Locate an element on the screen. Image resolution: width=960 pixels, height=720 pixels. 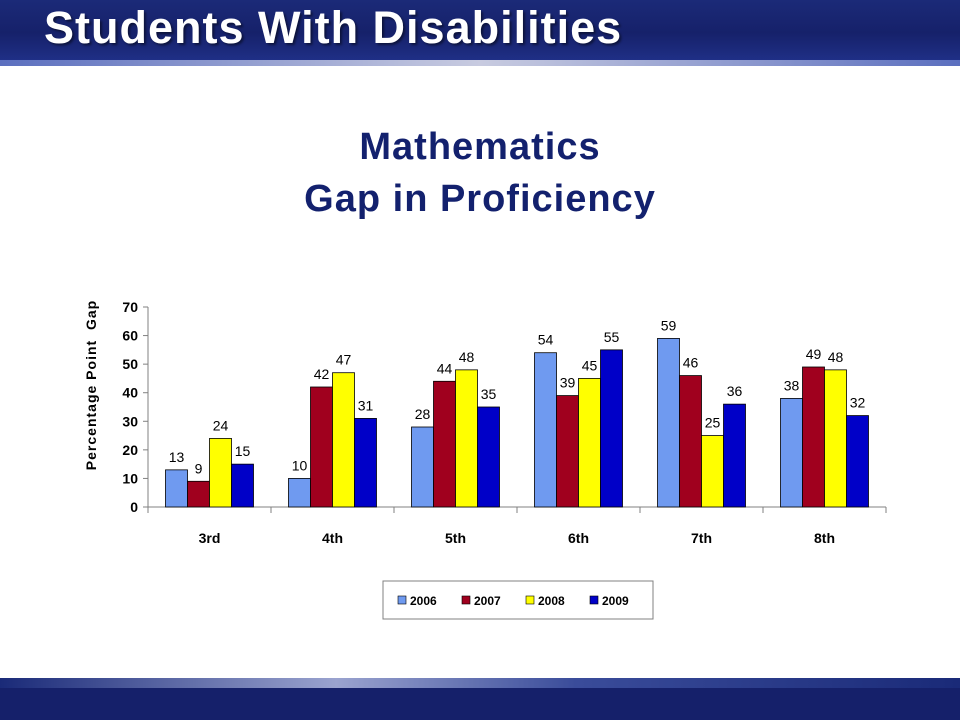
x-tick-label: 6th is located at coordinates (578, 538).